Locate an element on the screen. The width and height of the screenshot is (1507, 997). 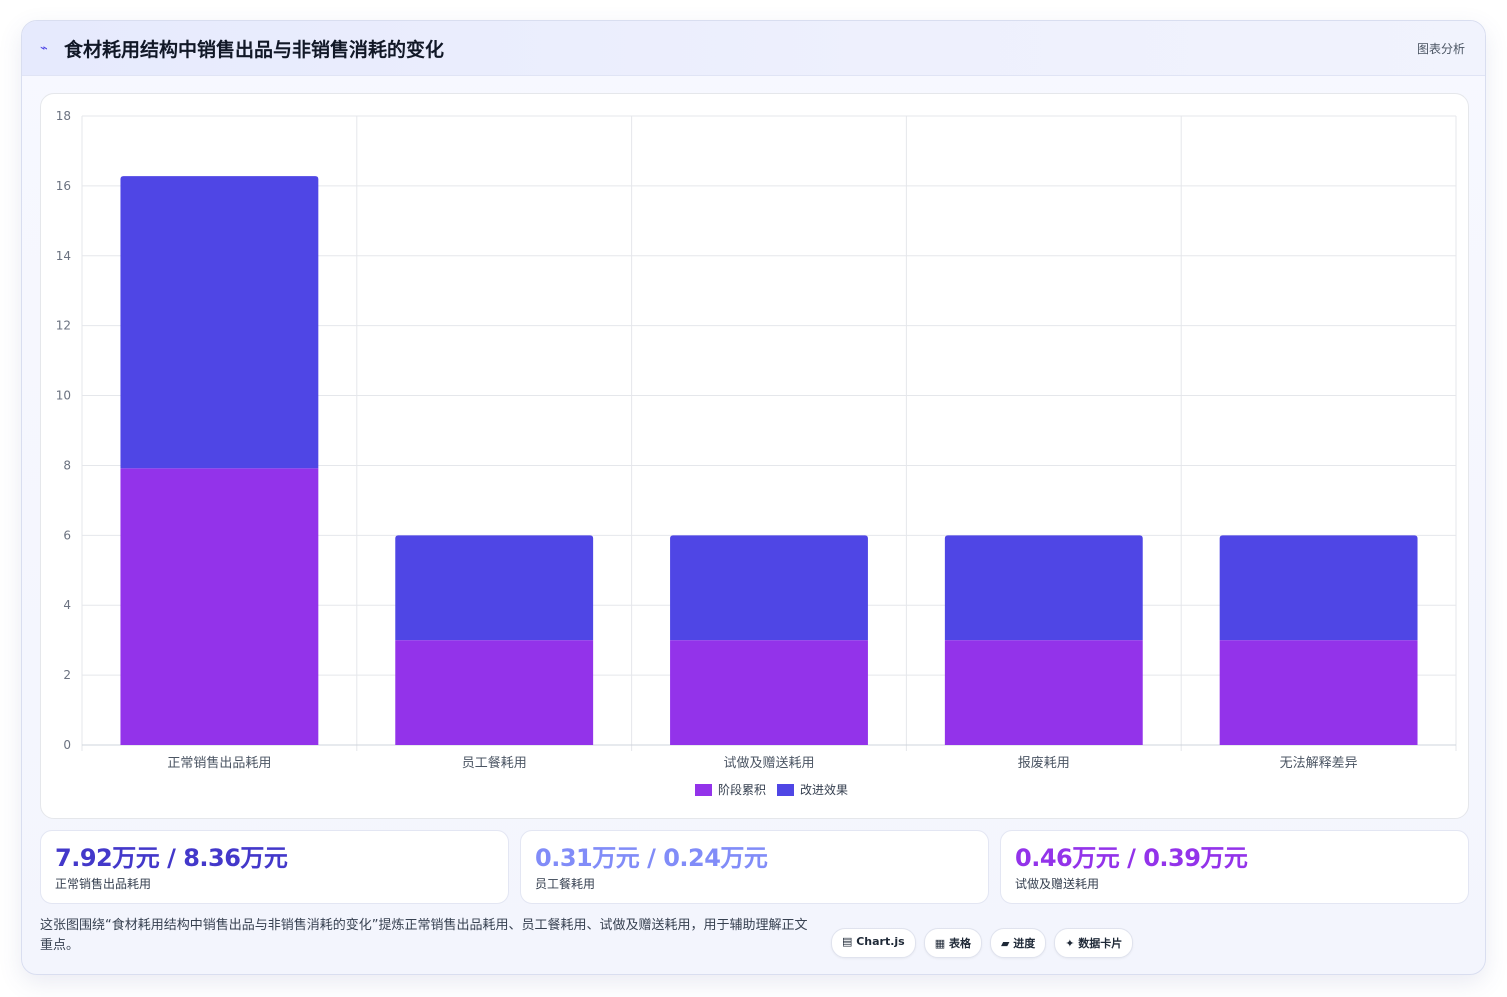
stat-value: 0.31万元 / 0.24万元 is located at coordinates (651, 858).